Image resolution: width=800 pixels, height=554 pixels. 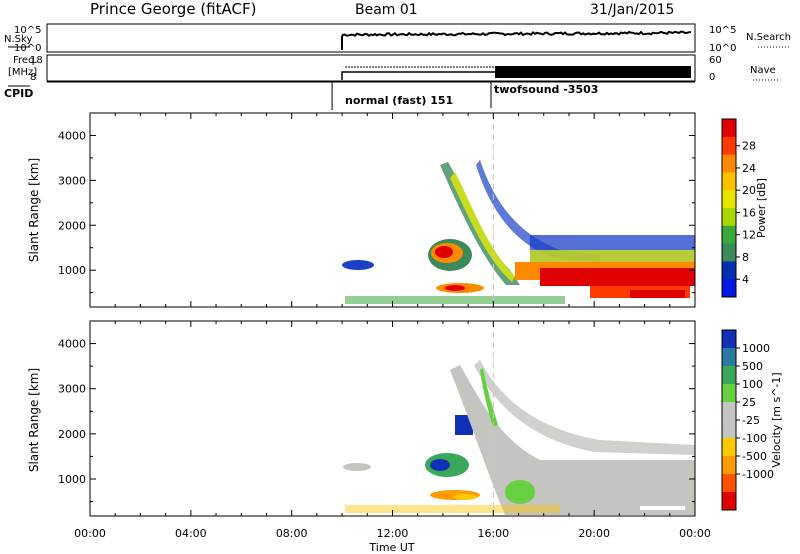 What do you see at coordinates (761, 208) in the screenshot?
I see `power-colorbar-label: Power [dB]` at bounding box center [761, 208].